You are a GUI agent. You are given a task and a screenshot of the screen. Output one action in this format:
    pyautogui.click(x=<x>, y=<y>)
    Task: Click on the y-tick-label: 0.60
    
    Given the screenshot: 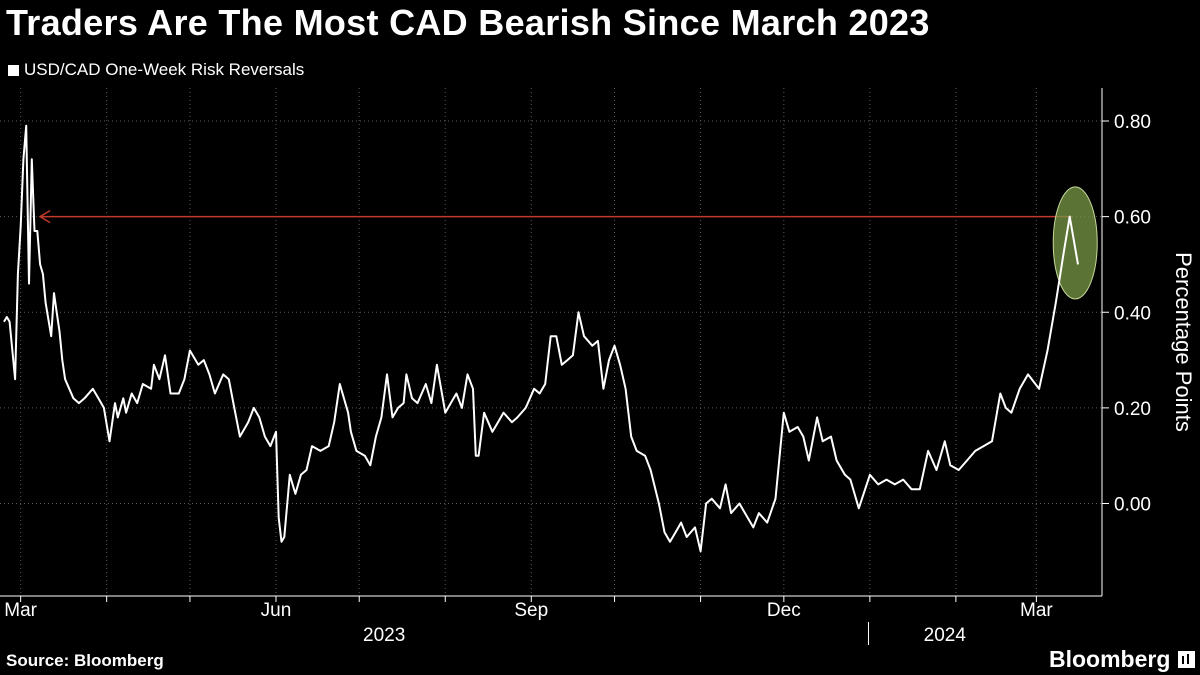 What is the action you would take?
    pyautogui.click(x=1132, y=218)
    